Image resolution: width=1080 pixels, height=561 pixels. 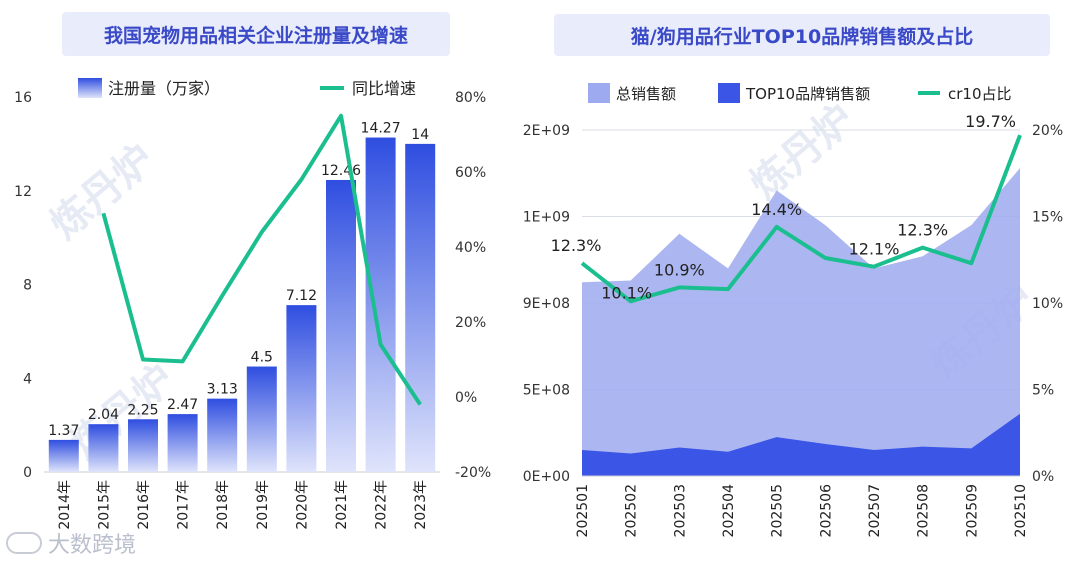 I want to click on x-tick-label: 202504, so click(x=729, y=511).